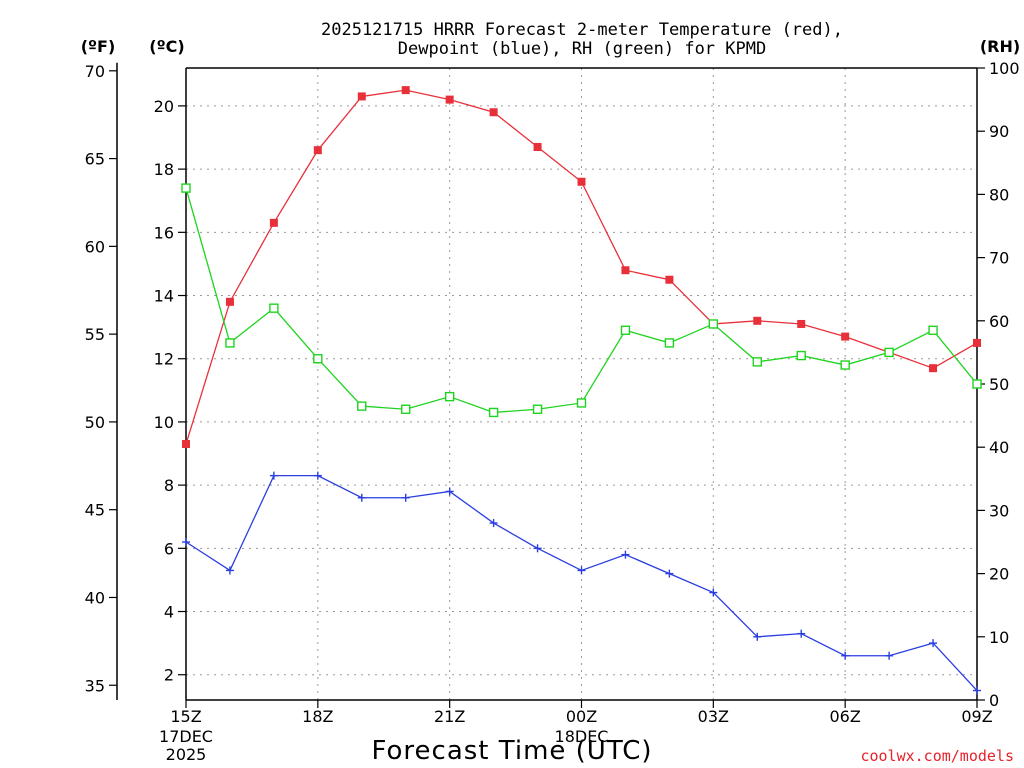  Describe the element at coordinates (999, 447) in the screenshot. I see `rh-tick-label: 40` at that location.